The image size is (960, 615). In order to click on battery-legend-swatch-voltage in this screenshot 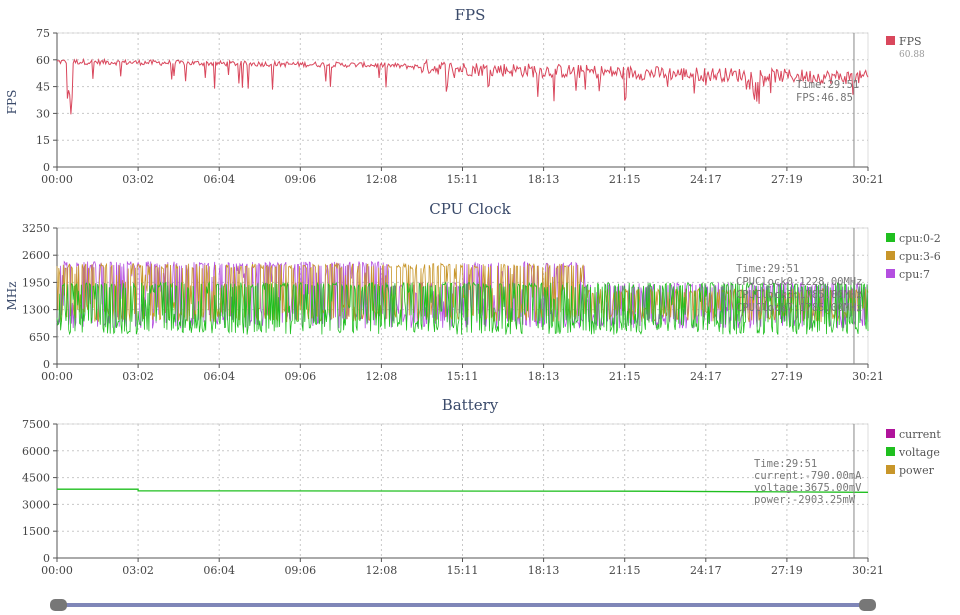, I will do `click(890, 451)`.